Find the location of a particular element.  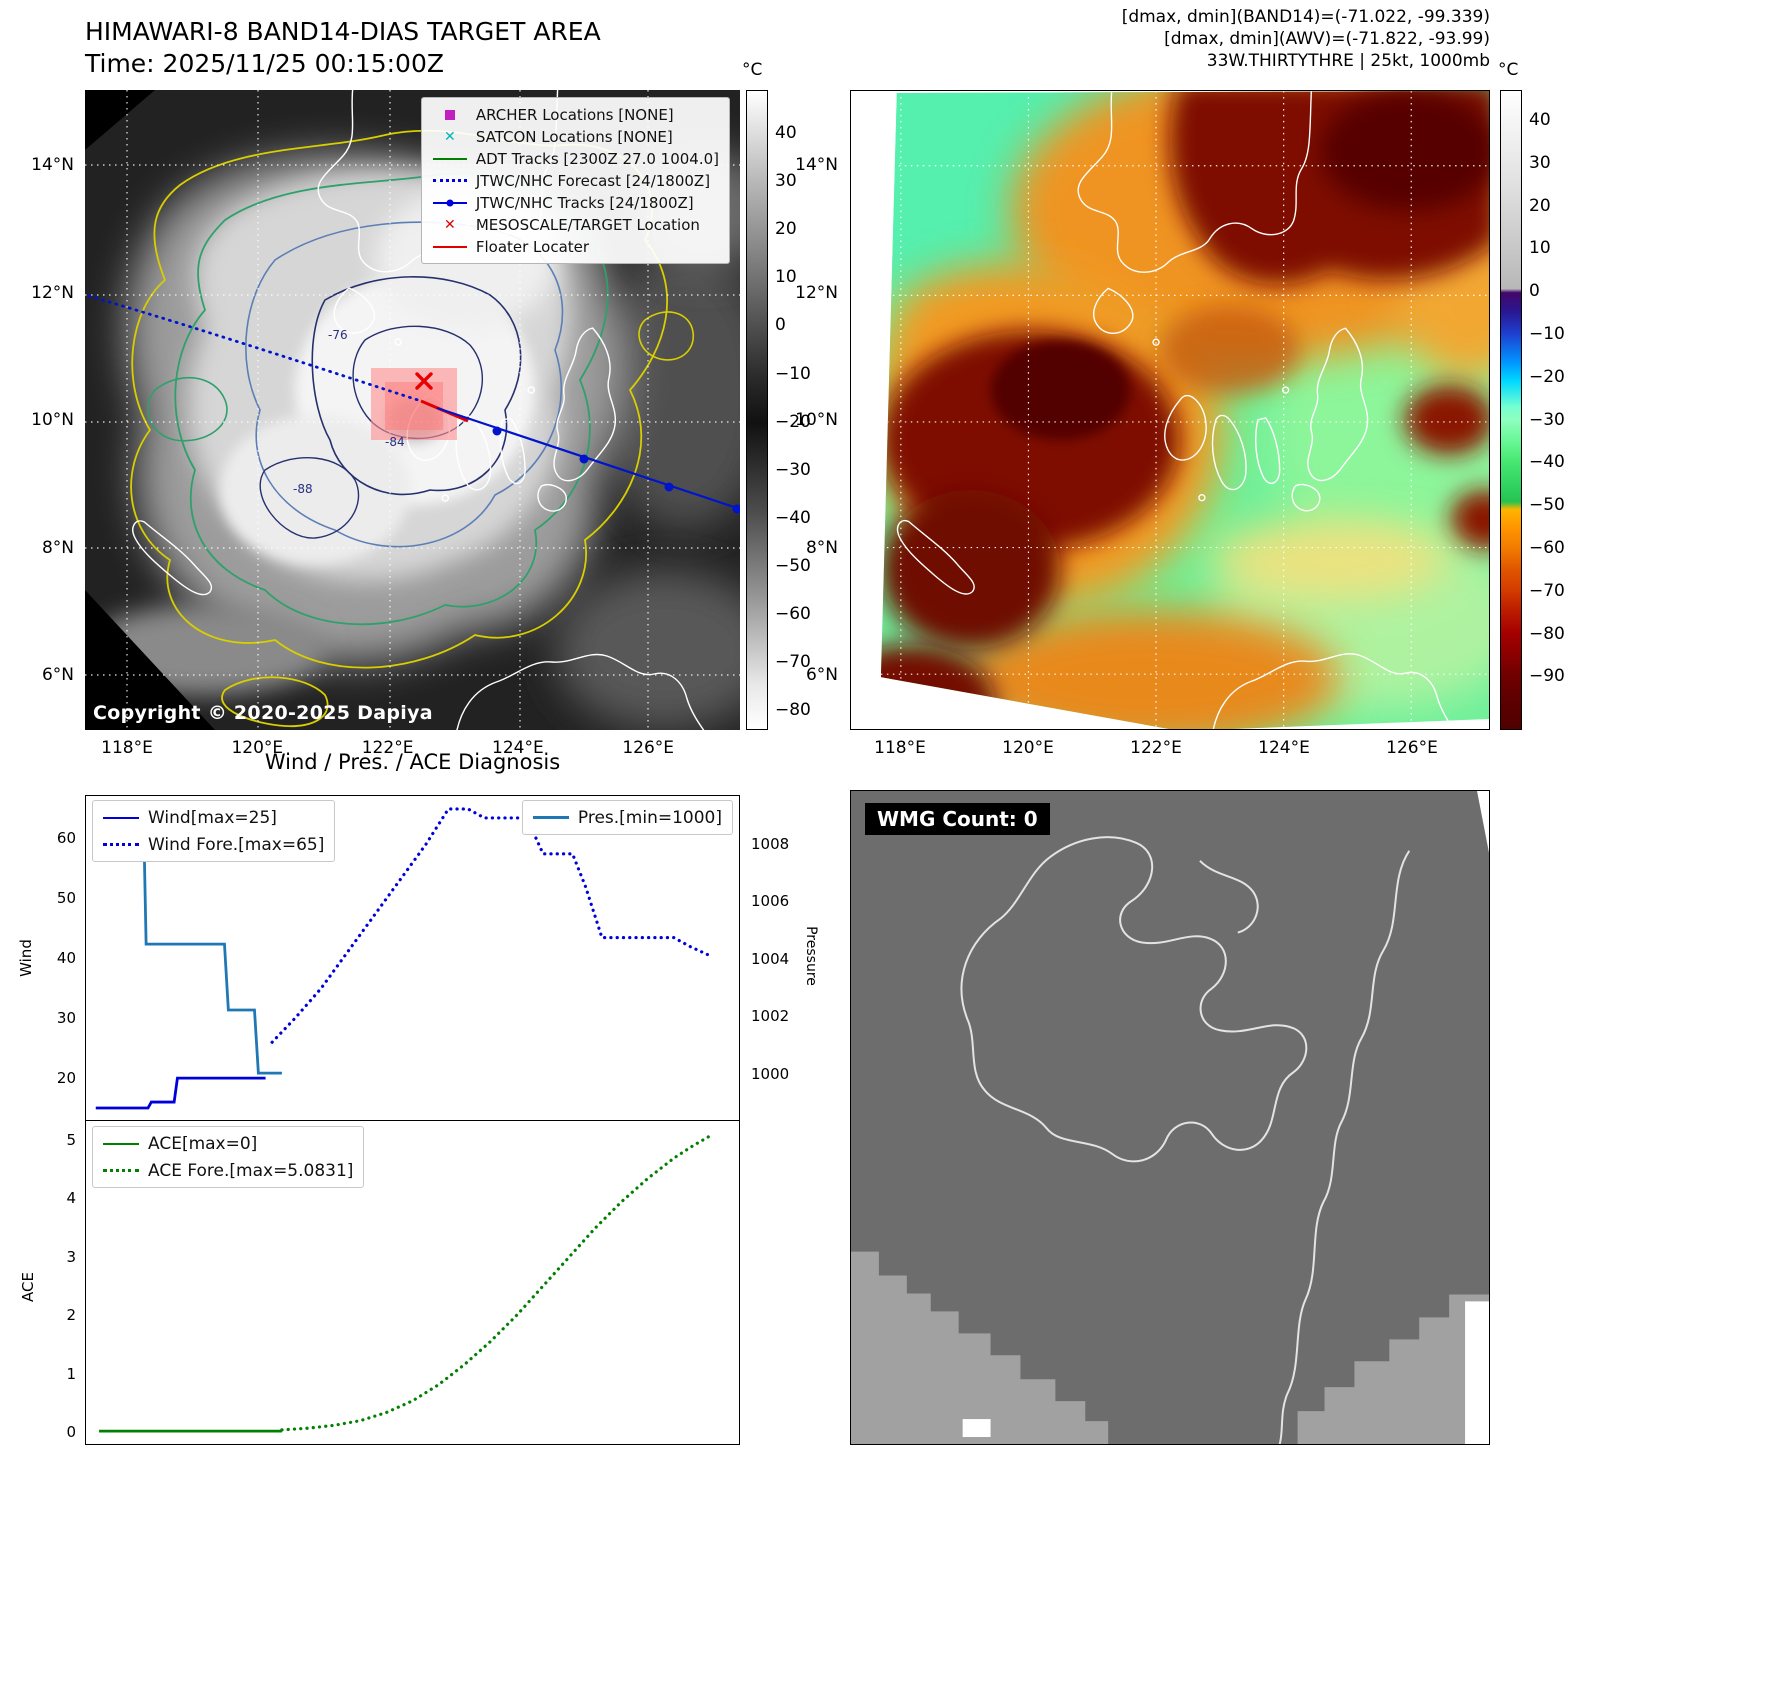

awv-xaxis-ticks: 118°E 120°E 122°E 124°E 126°E is located at coordinates (1170, 749).